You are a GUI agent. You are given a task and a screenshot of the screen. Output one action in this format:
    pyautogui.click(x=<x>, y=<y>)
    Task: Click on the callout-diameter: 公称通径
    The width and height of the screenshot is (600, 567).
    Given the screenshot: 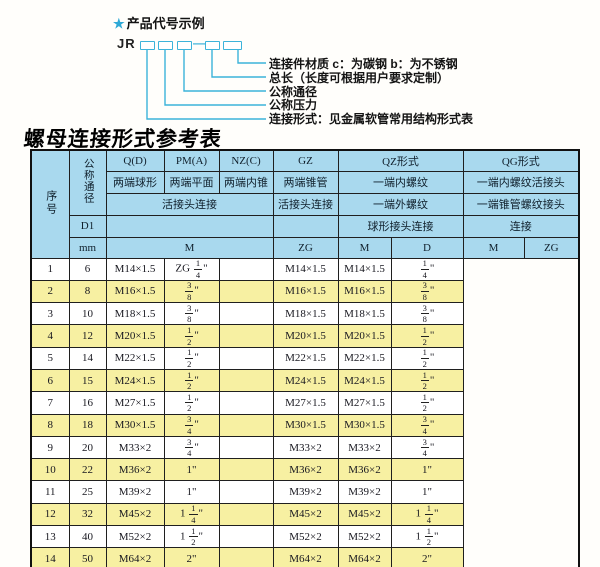 What is the action you would take?
    pyautogui.click(x=293, y=92)
    